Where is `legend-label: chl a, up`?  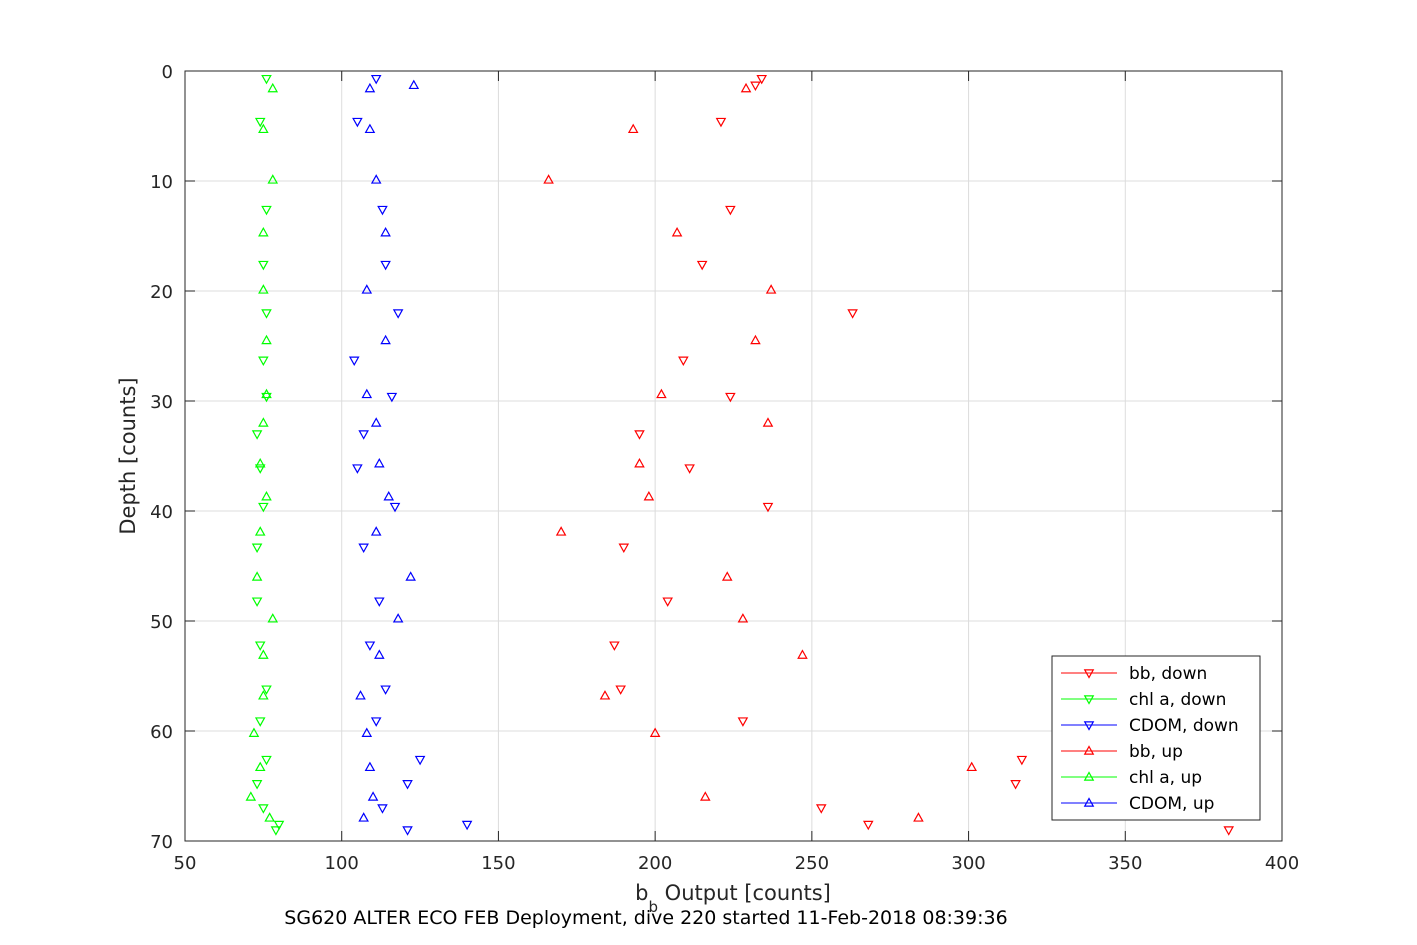 legend-label: chl a, up is located at coordinates (1165, 778).